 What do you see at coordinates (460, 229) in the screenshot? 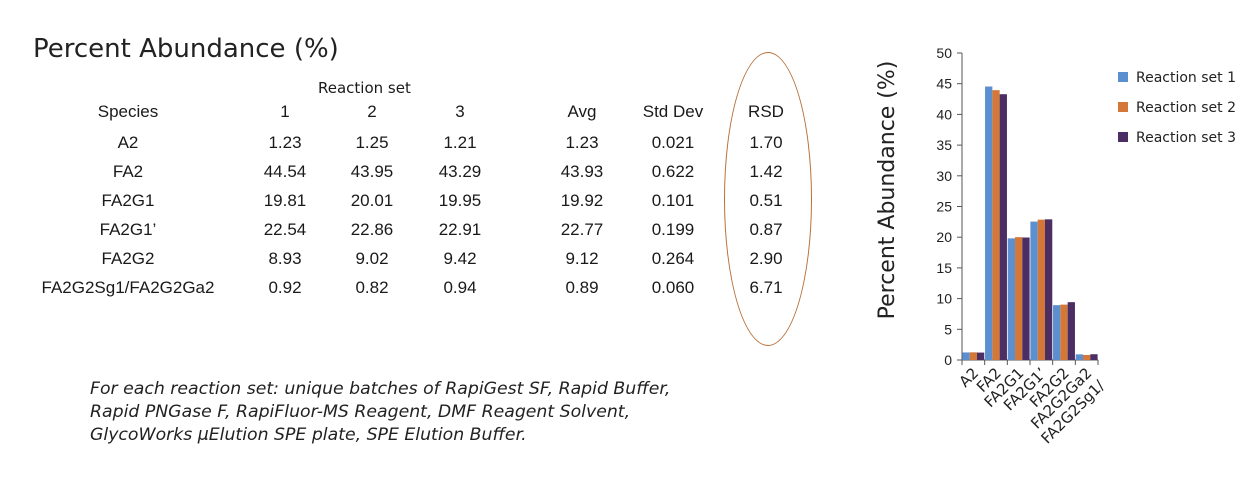
I see `table-cell: 22.91` at bounding box center [460, 229].